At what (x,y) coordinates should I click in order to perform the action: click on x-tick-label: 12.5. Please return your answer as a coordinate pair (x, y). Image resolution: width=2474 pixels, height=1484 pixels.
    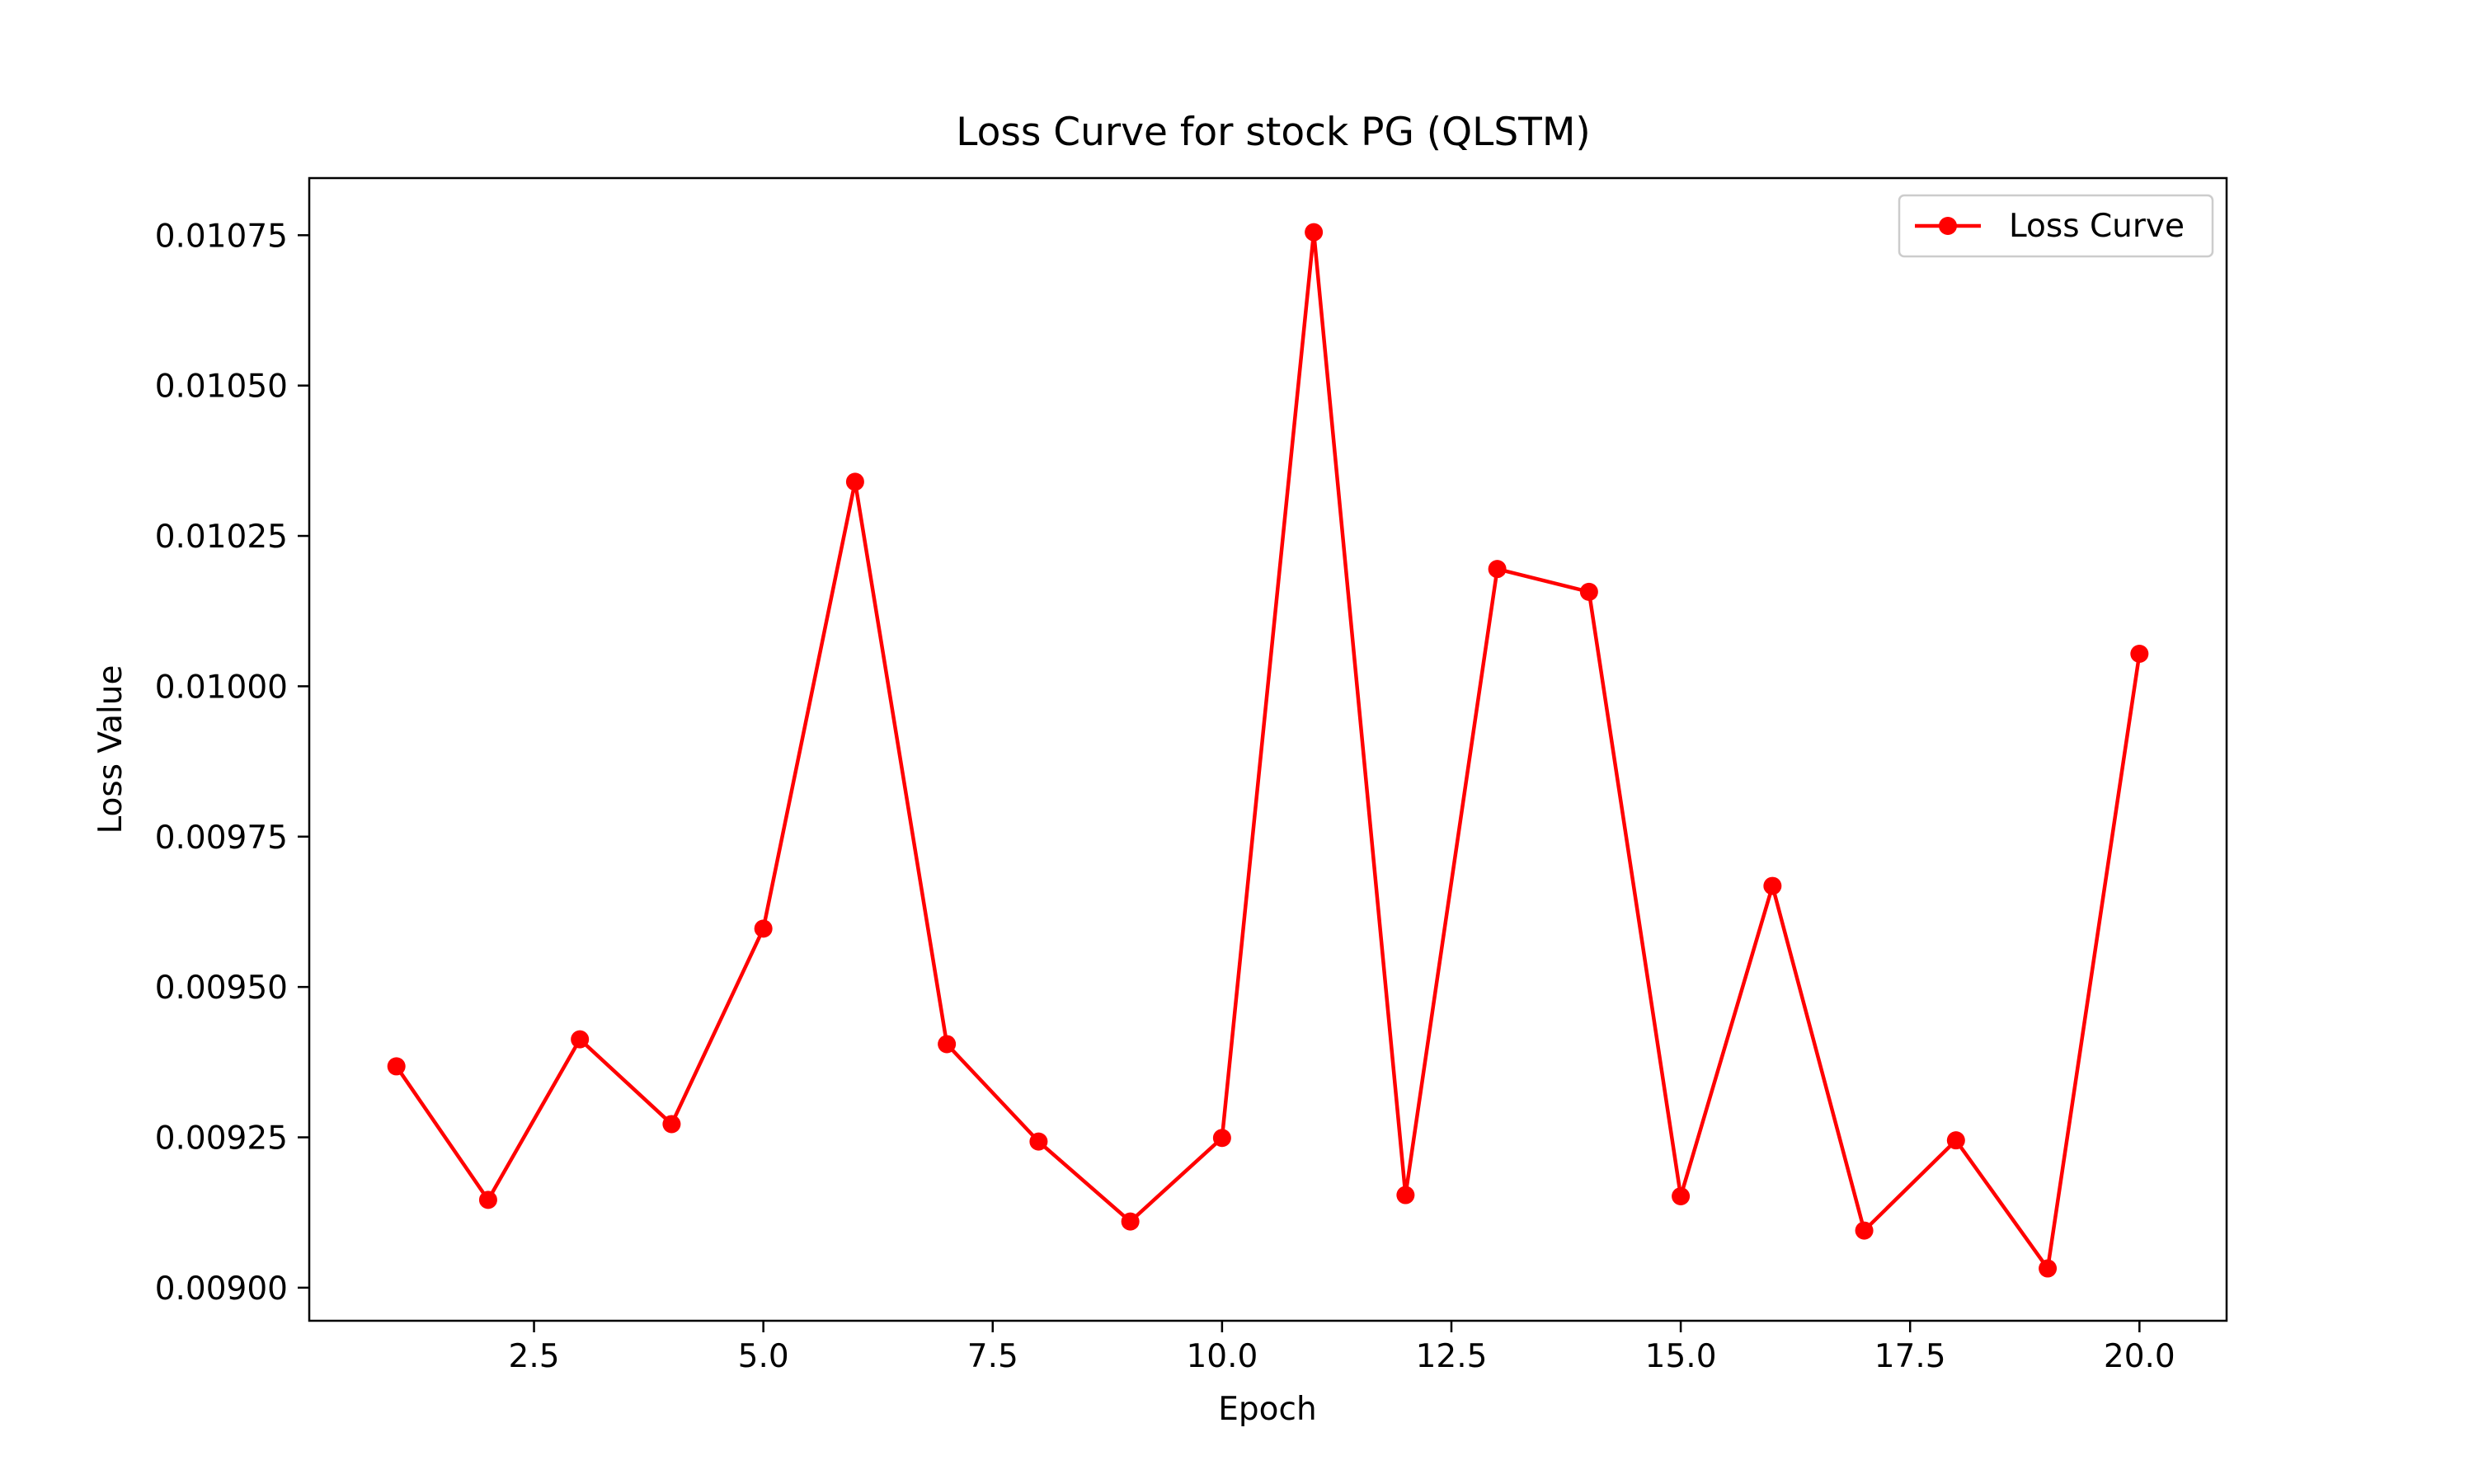
    Looking at the image, I should click on (1452, 1356).